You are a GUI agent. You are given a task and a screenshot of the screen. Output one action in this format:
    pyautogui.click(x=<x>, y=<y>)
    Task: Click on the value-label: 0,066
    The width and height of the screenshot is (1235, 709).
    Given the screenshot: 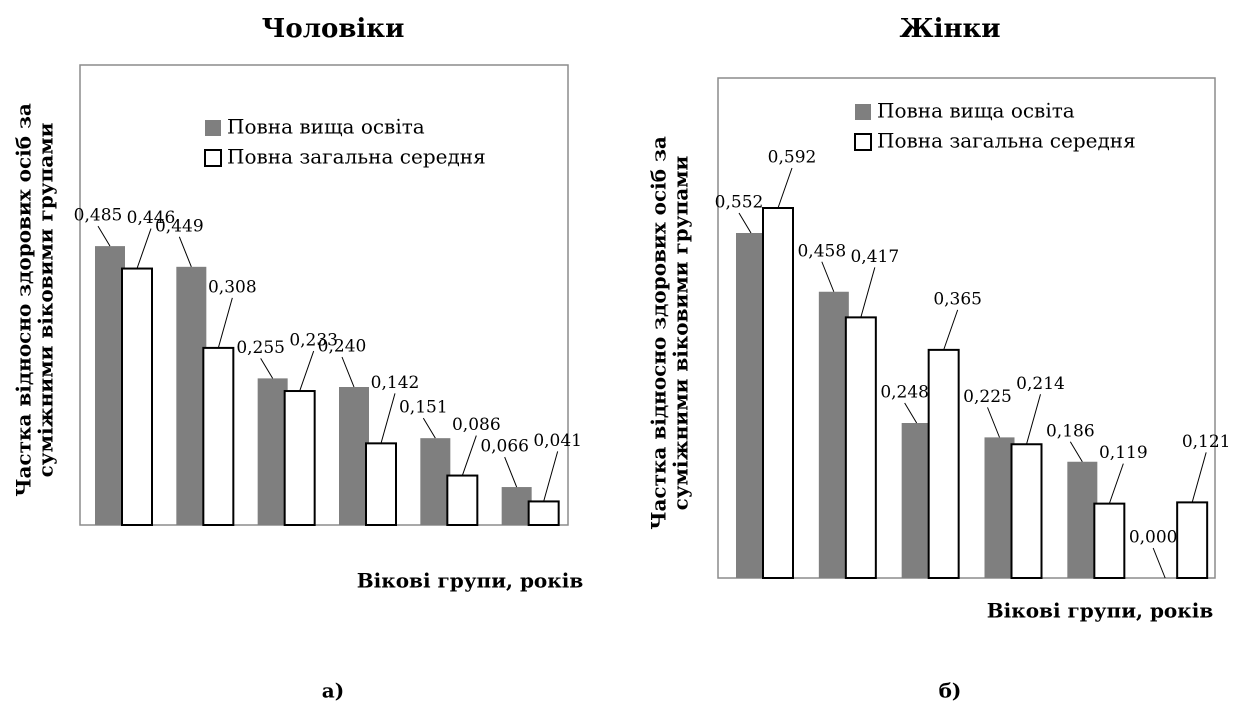 What is the action you would take?
    pyautogui.click(x=504, y=447)
    